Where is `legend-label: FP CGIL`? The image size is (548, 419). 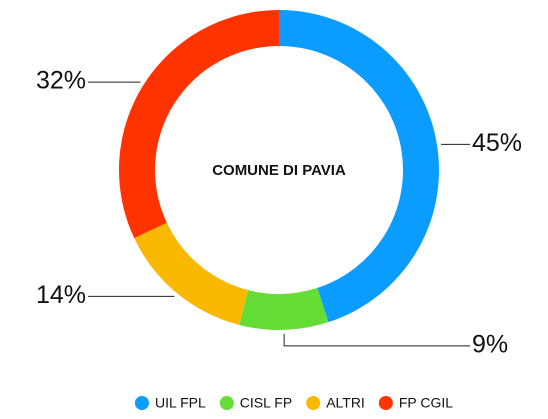
legend-label: FP CGIL is located at coordinates (426, 403).